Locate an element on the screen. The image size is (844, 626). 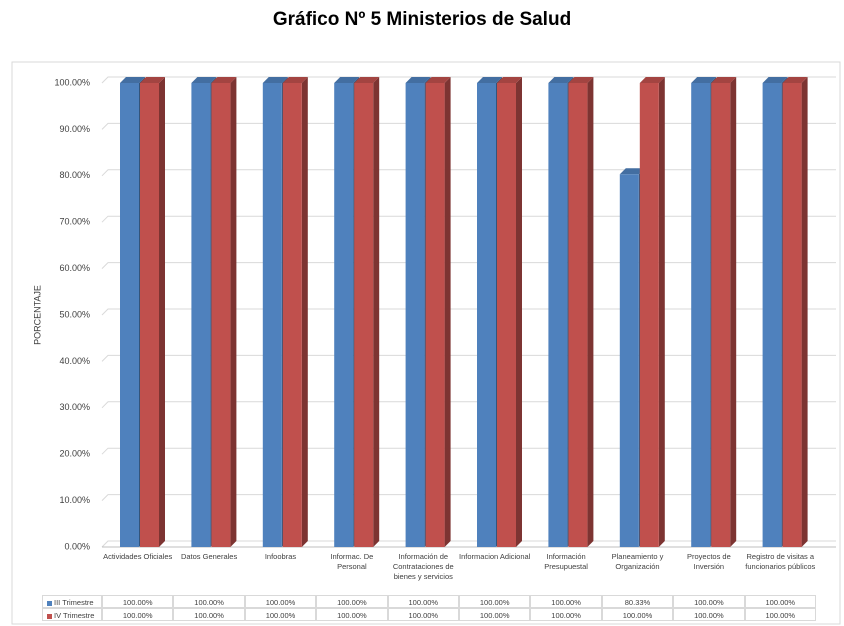
x-tick-label: Datos Generales is located at coordinates (209, 556).